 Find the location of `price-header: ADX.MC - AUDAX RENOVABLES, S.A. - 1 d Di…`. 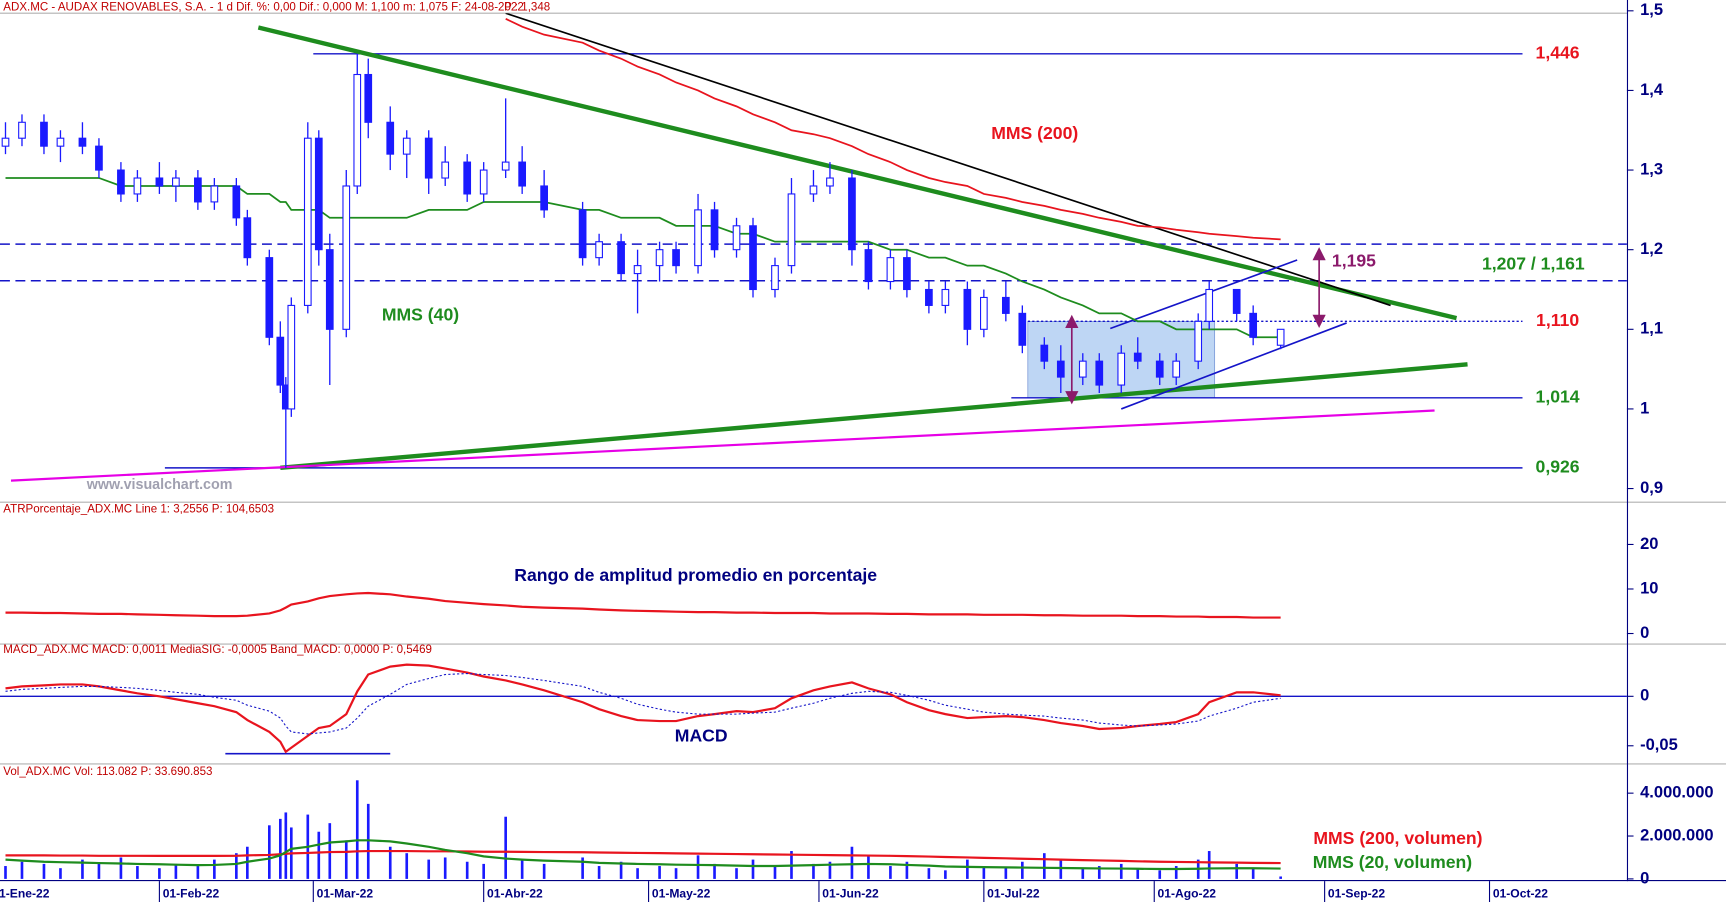

price-header: ADX.MC - AUDAX RENOVABLES, S.A. - 1 d Di… is located at coordinates (263, 8).